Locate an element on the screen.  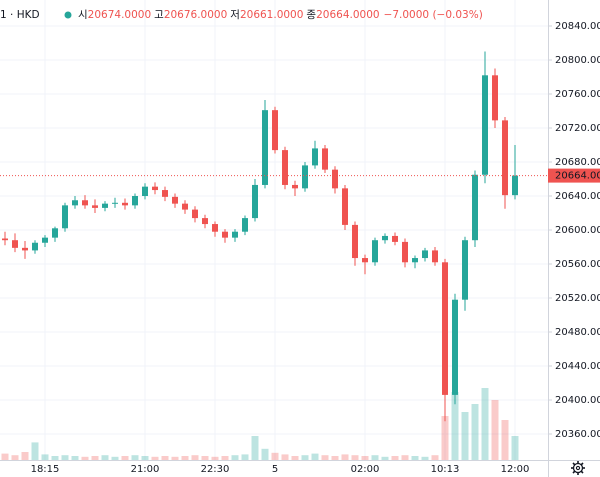
x-tick-label: 10:13 is located at coordinates (445, 469).